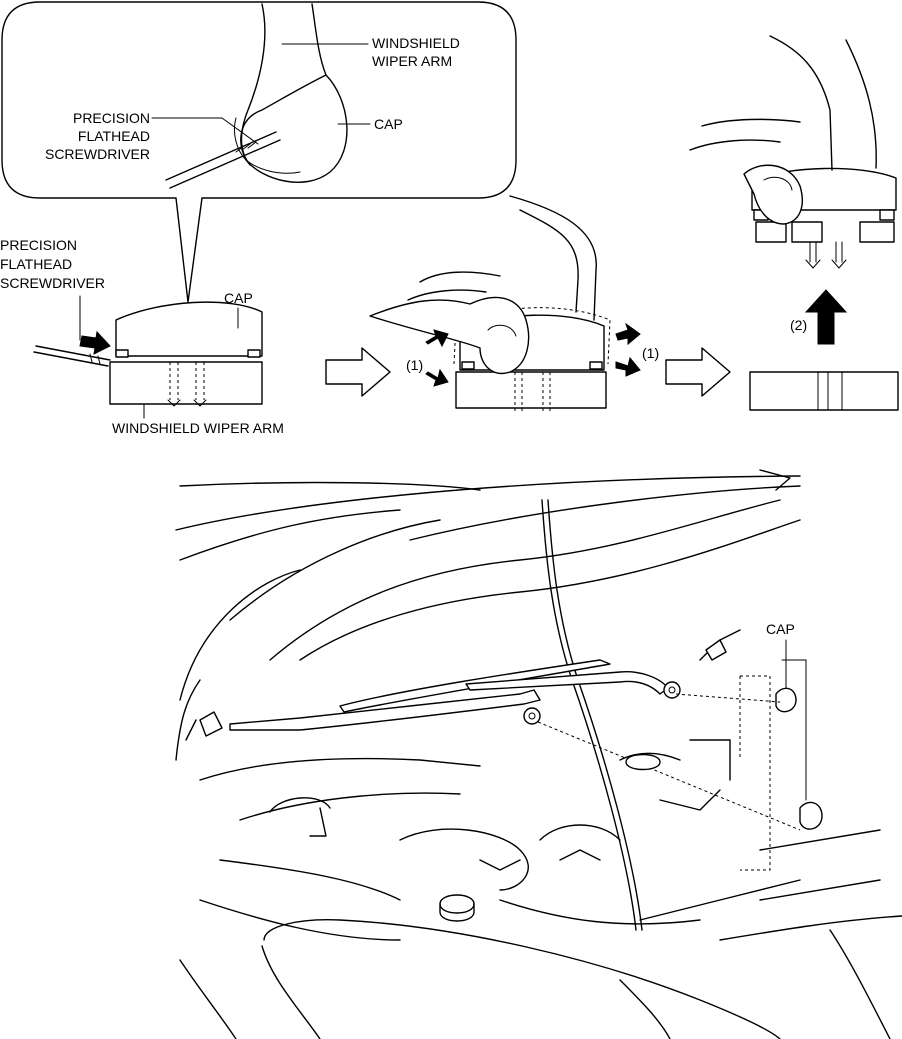 The height and width of the screenshot is (1039, 902). I want to click on screwdriver-icon, so click(223, 160).